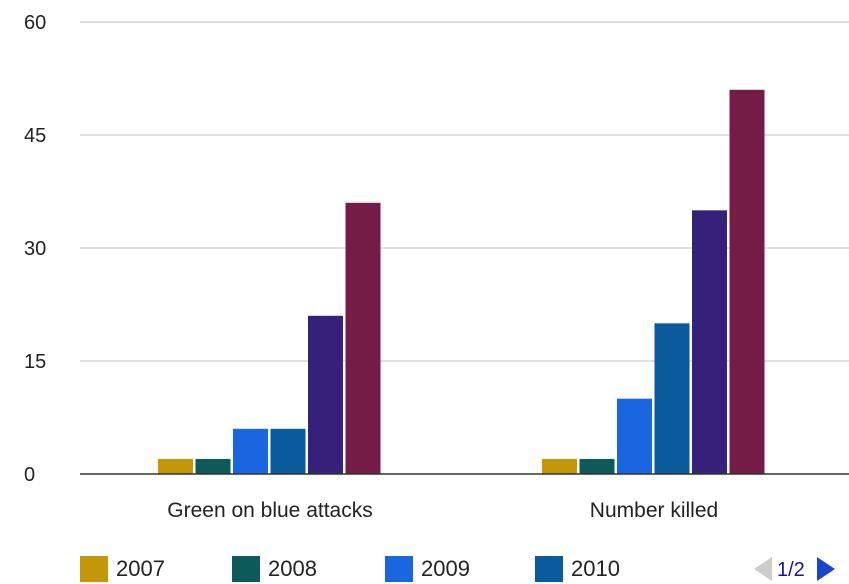 Image resolution: width=849 pixels, height=584 pixels. Describe the element at coordinates (140, 568) in the screenshot. I see `legend-label: 2007` at that location.